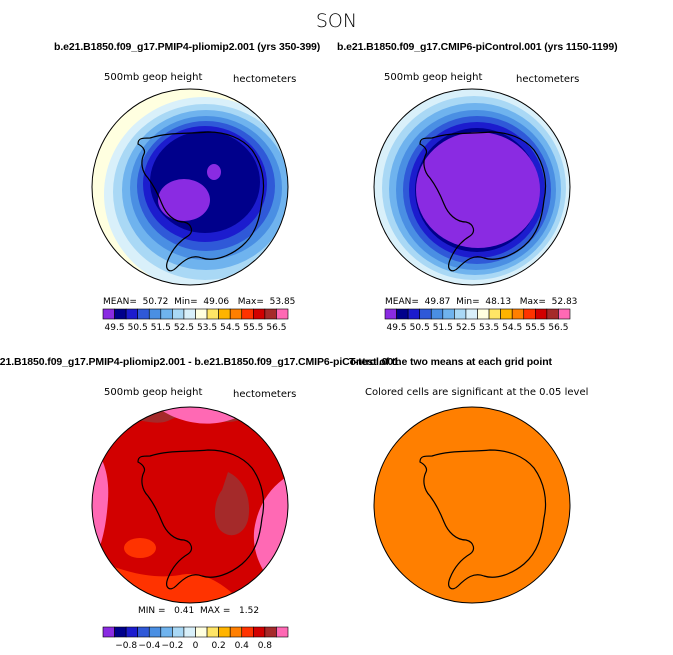  I want to click on panel2-units-label: hectometers, so click(548, 79).